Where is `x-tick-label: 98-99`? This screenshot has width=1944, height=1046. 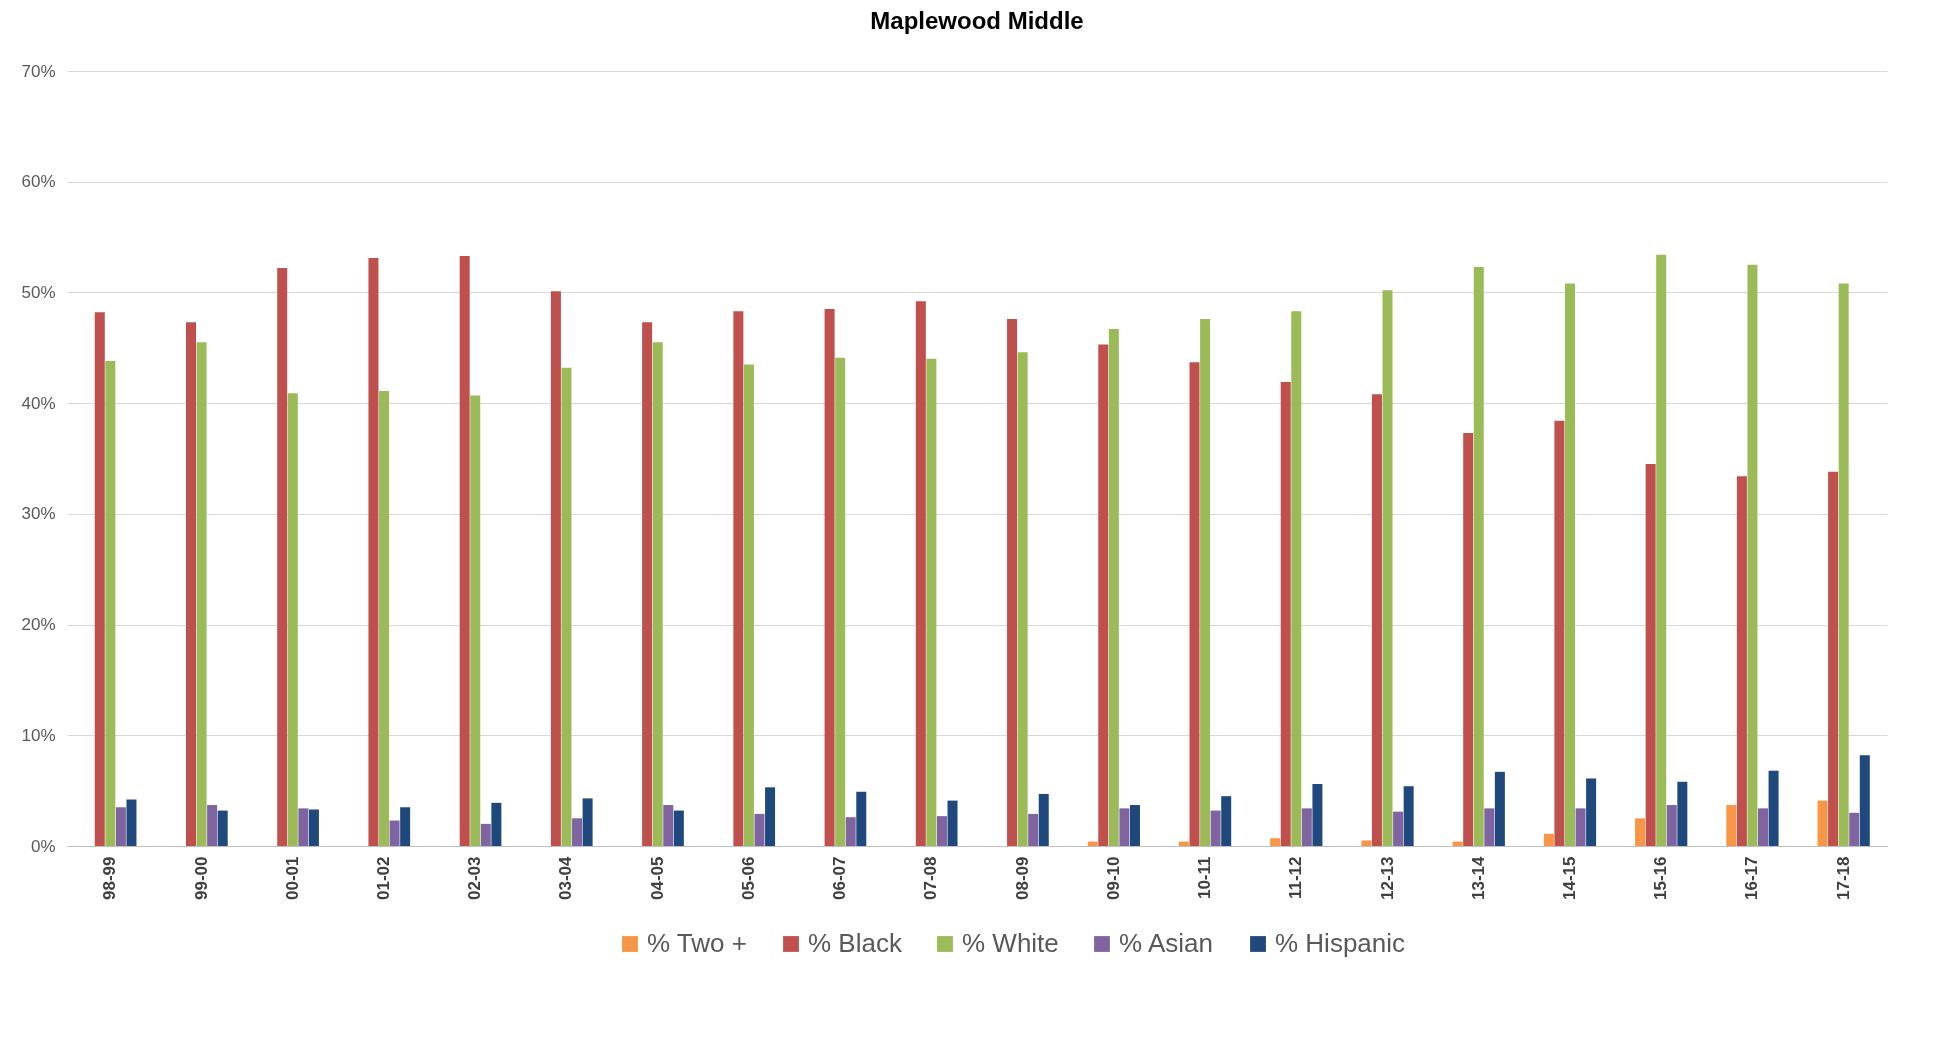 x-tick-label: 98-99 is located at coordinates (110, 878).